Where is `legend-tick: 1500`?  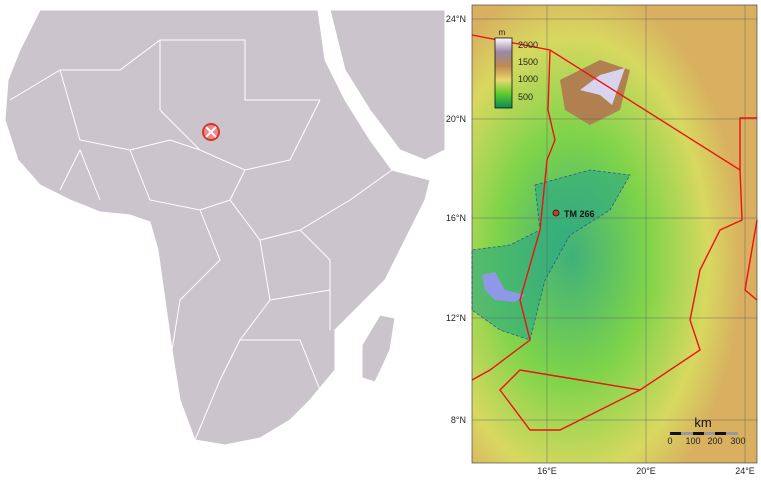 legend-tick: 1500 is located at coordinates (528, 62).